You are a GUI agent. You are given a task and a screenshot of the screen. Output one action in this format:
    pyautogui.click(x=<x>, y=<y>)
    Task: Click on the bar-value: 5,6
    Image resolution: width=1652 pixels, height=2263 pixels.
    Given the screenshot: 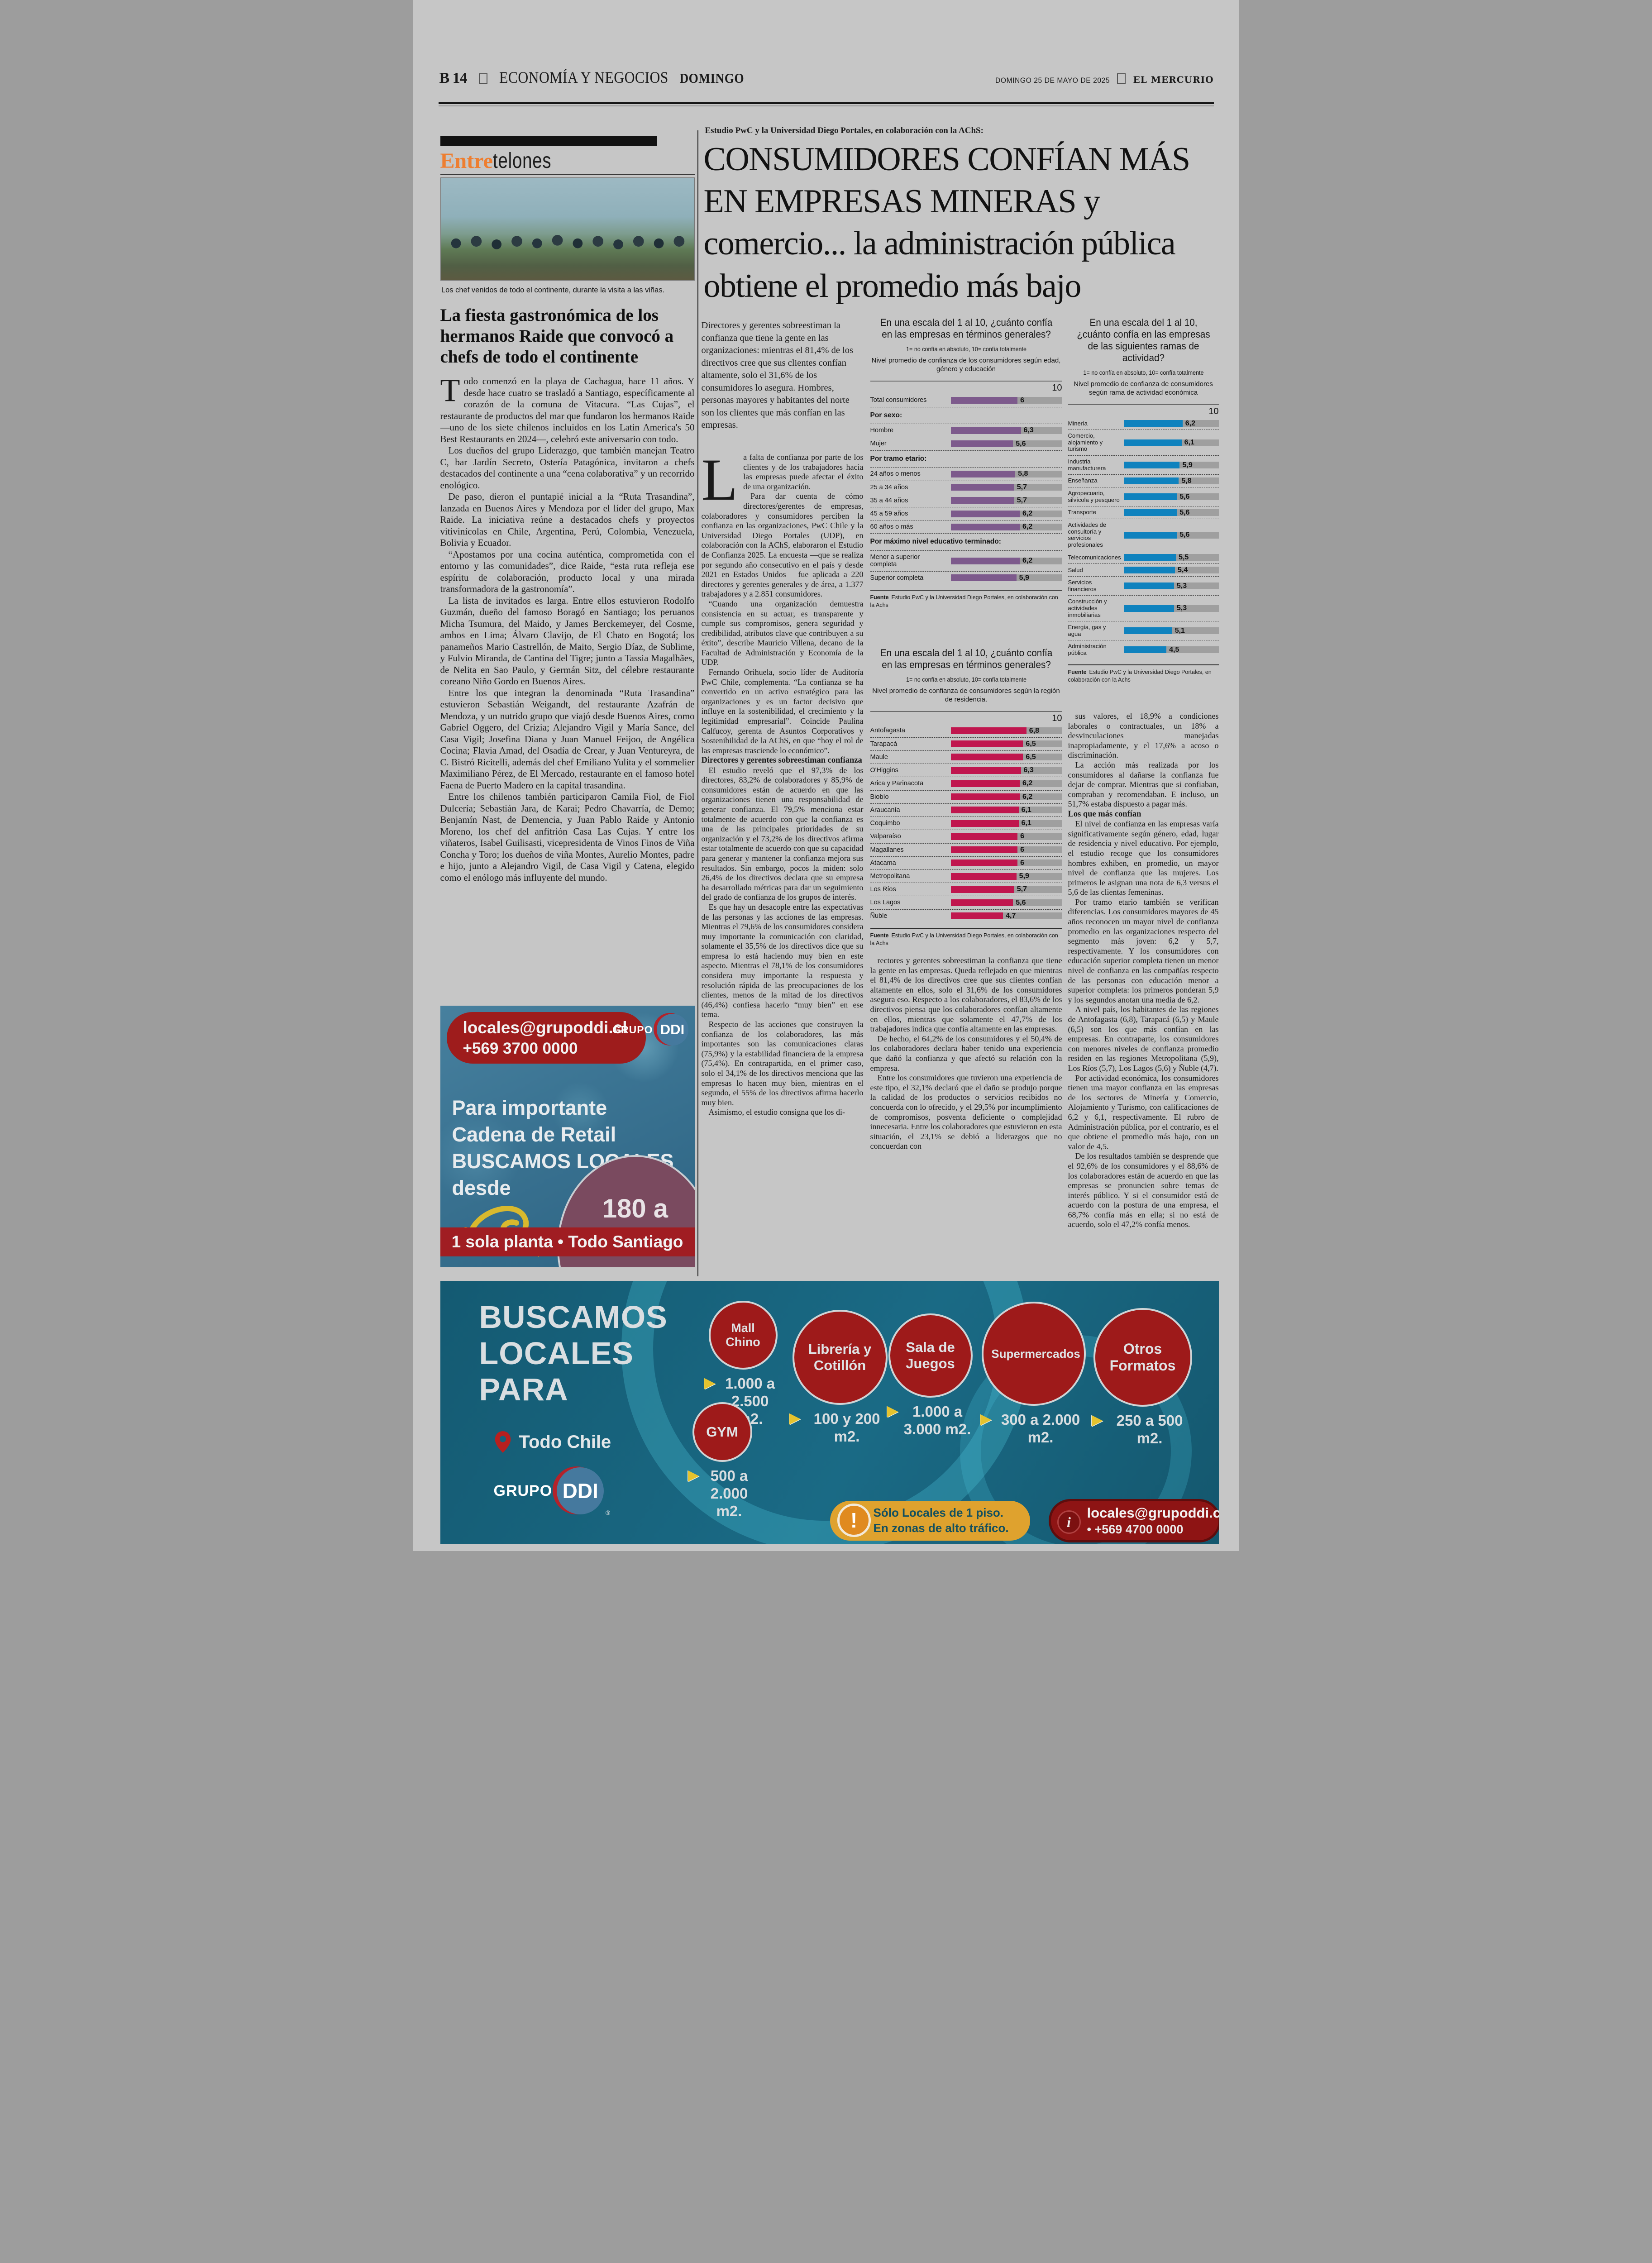 What is the action you would take?
    pyautogui.click(x=1184, y=512)
    